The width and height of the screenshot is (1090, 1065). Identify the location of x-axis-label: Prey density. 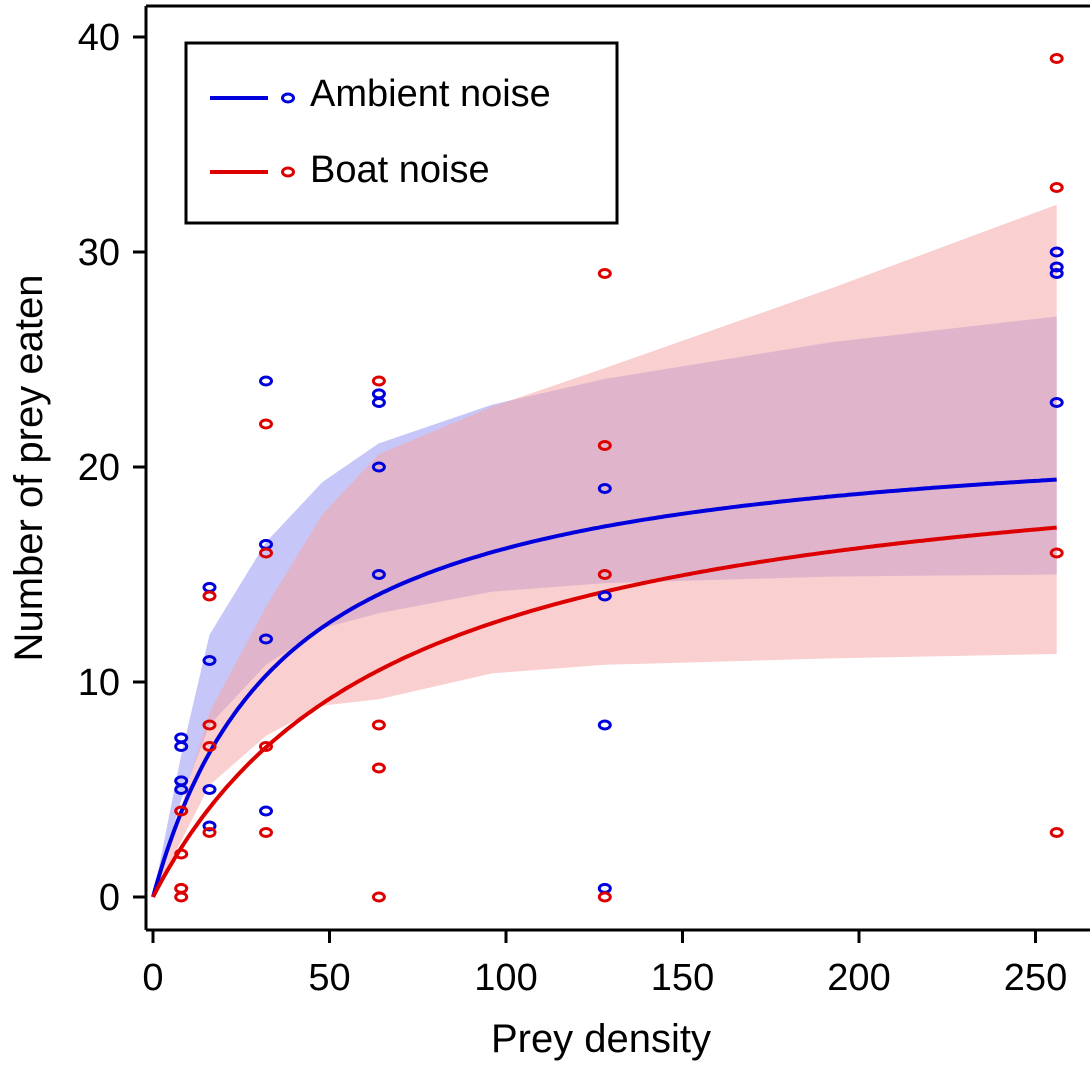
(601, 1039).